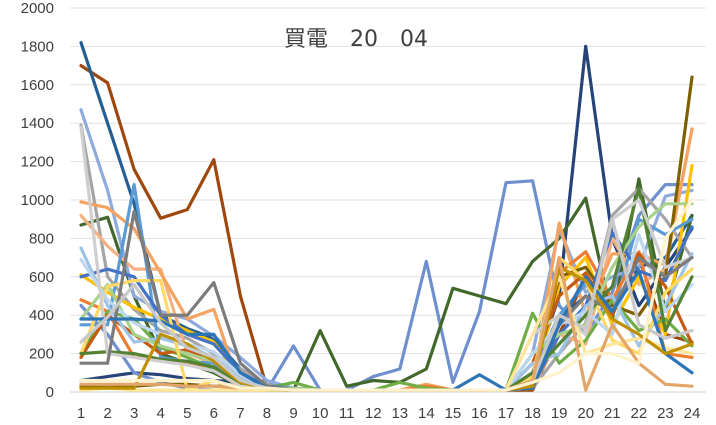 Image resolution: width=716 pixels, height=425 pixels. What do you see at coordinates (214, 413) in the screenshot?
I see `x-tick-label: 6` at bounding box center [214, 413].